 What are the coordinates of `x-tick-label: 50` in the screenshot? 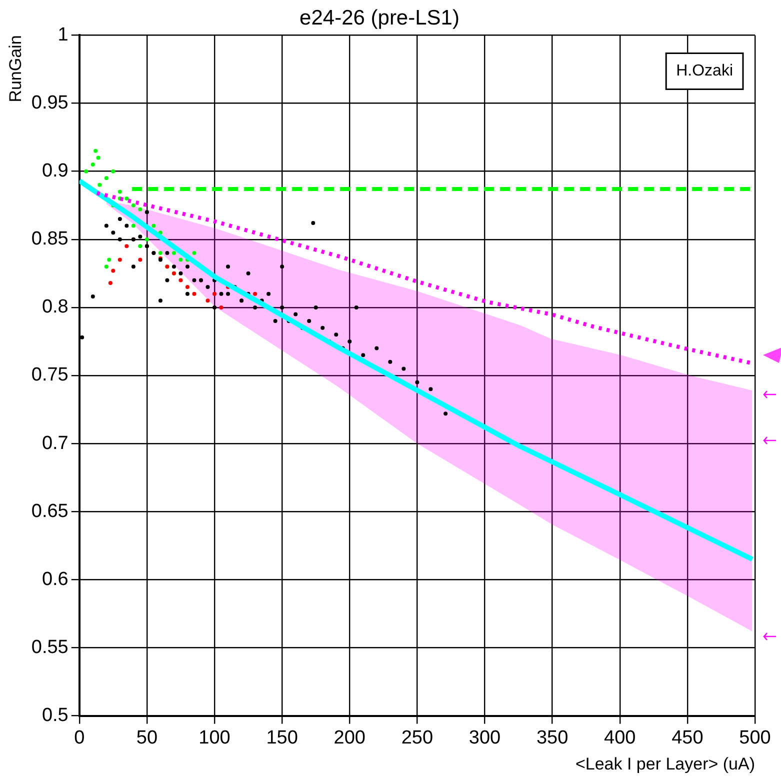 It's located at (147, 737).